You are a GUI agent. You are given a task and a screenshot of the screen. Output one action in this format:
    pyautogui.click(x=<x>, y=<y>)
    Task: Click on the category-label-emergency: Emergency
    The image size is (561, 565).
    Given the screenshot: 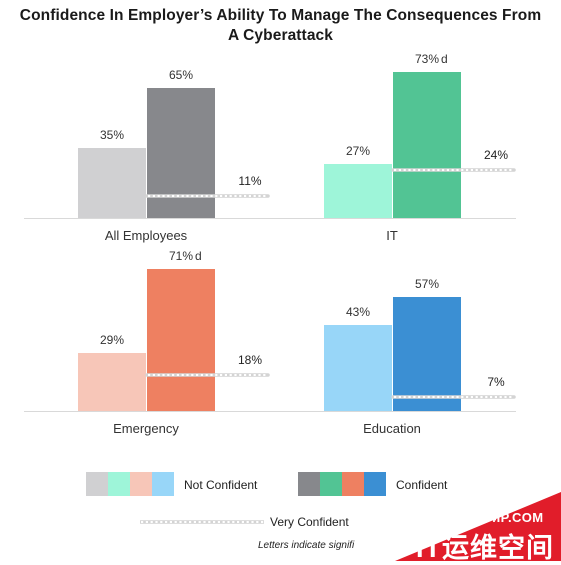 What is the action you would take?
    pyautogui.click(x=146, y=428)
    